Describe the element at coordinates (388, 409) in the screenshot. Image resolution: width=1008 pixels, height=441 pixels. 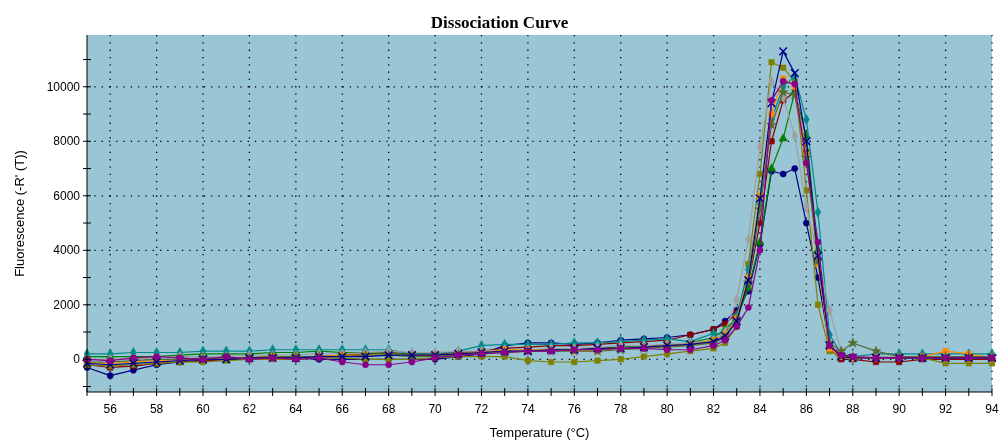
I see `x-tick-label: 68` at that location.